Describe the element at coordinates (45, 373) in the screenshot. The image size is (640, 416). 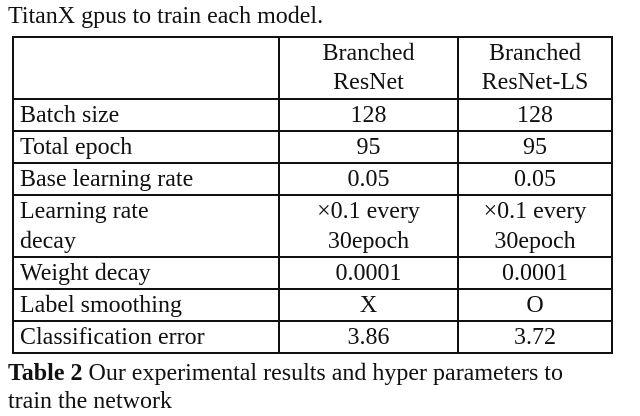
I see `caption-label: Table 2` at that location.